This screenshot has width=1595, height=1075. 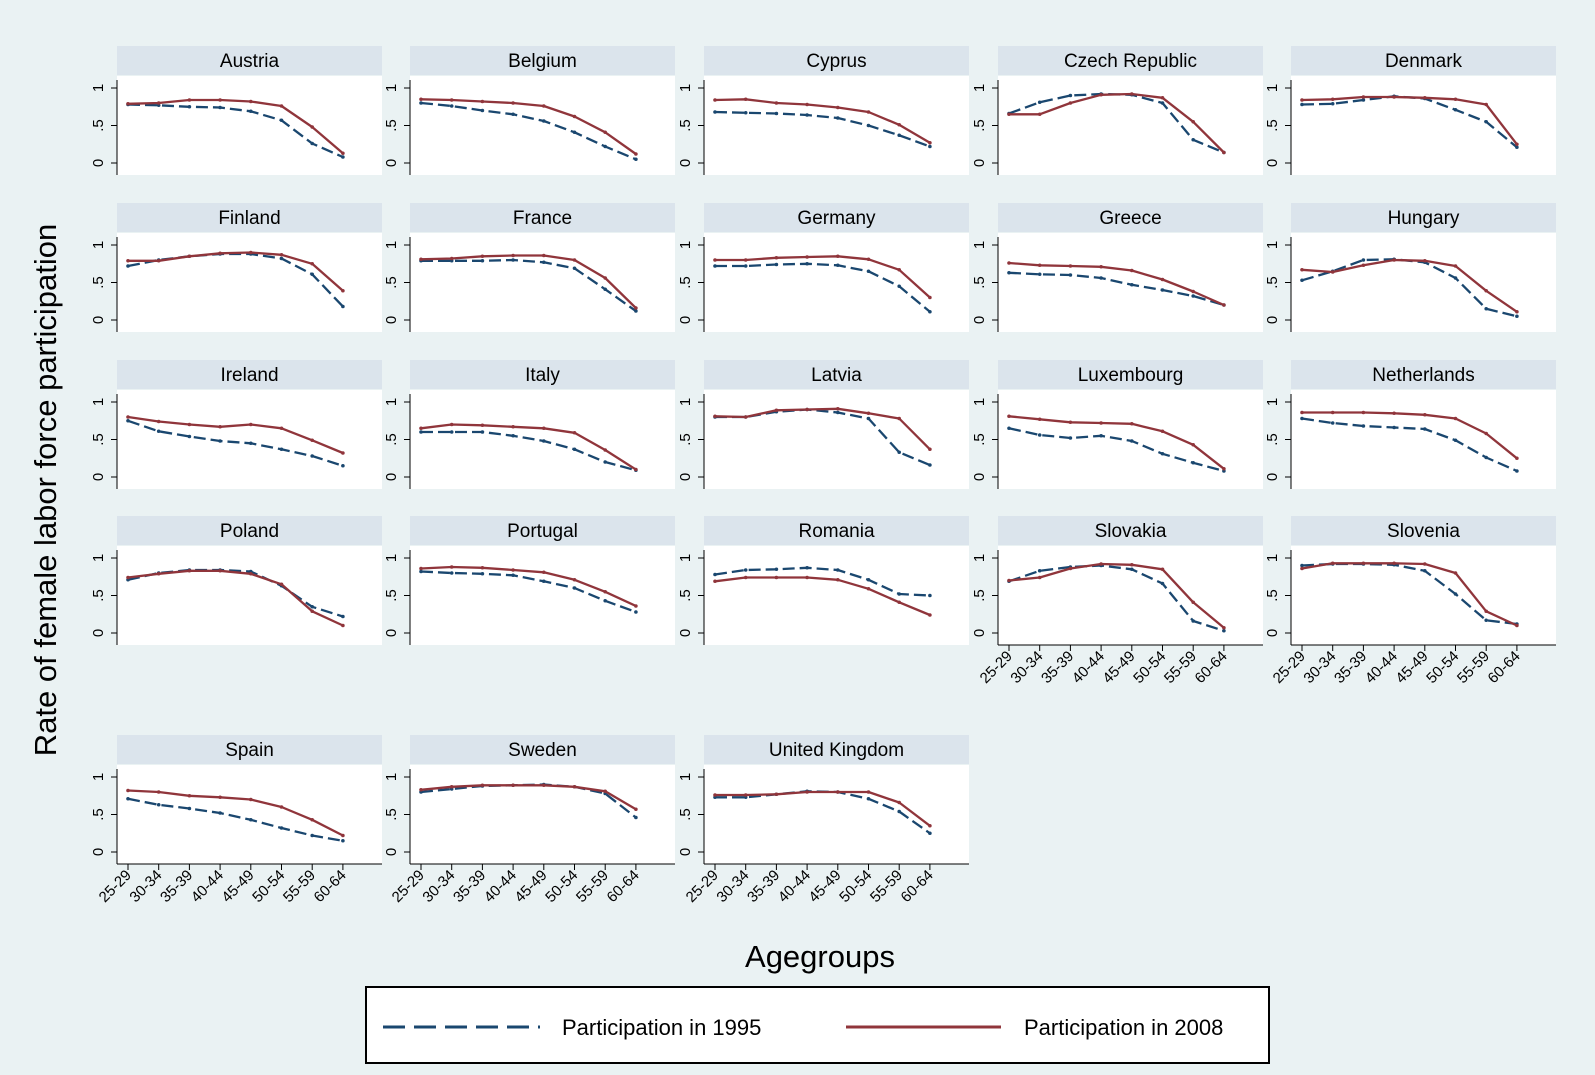 What do you see at coordinates (542, 61) in the screenshot?
I see `facet-title: Belgium` at bounding box center [542, 61].